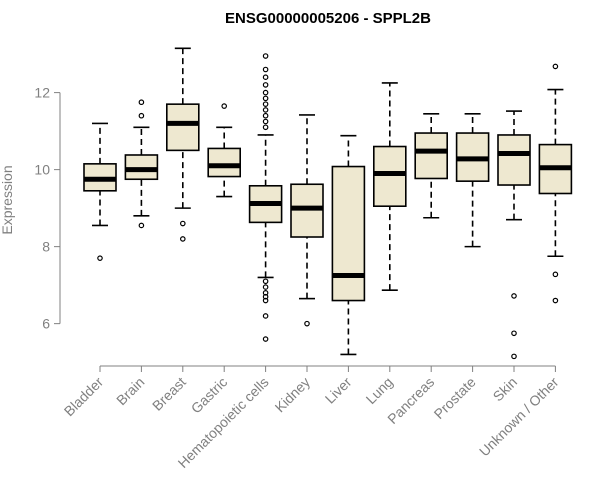 This screenshot has height=500, width=600. Describe the element at coordinates (265, 197) in the screenshot. I see `box-hematopoietic-cells` at that location.